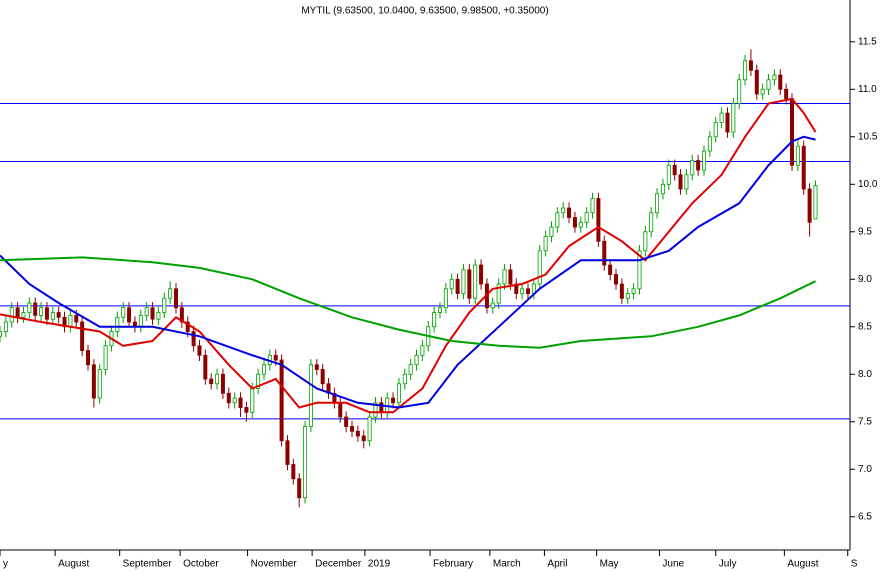  I want to click on y-tick-label: 10.5, so click(868, 136).